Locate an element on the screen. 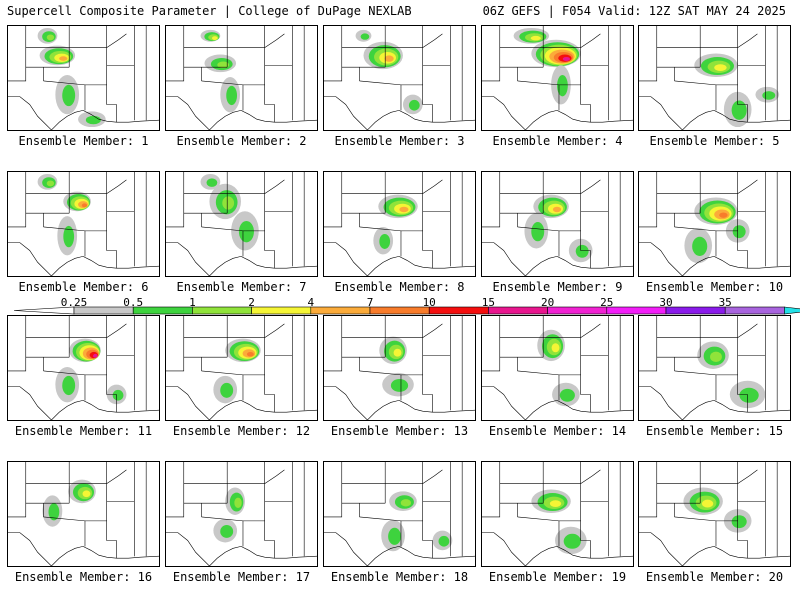 Image resolution: width=800 pixels, height=600 pixels. colorbar-tick-label: 0.5 is located at coordinates (133, 302).